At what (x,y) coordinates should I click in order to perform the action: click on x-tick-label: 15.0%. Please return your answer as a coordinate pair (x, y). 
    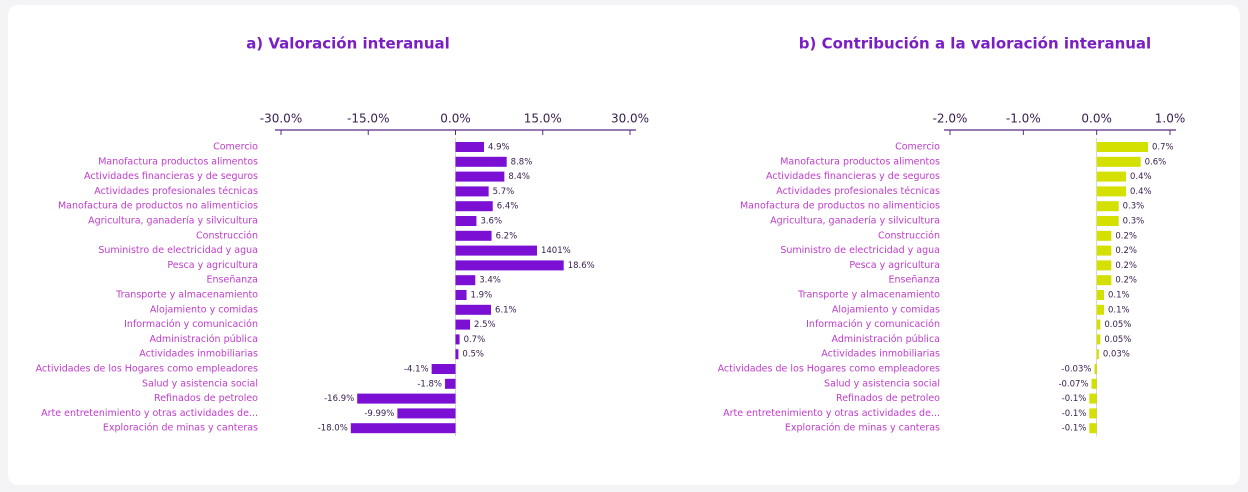
    Looking at the image, I should click on (543, 119).